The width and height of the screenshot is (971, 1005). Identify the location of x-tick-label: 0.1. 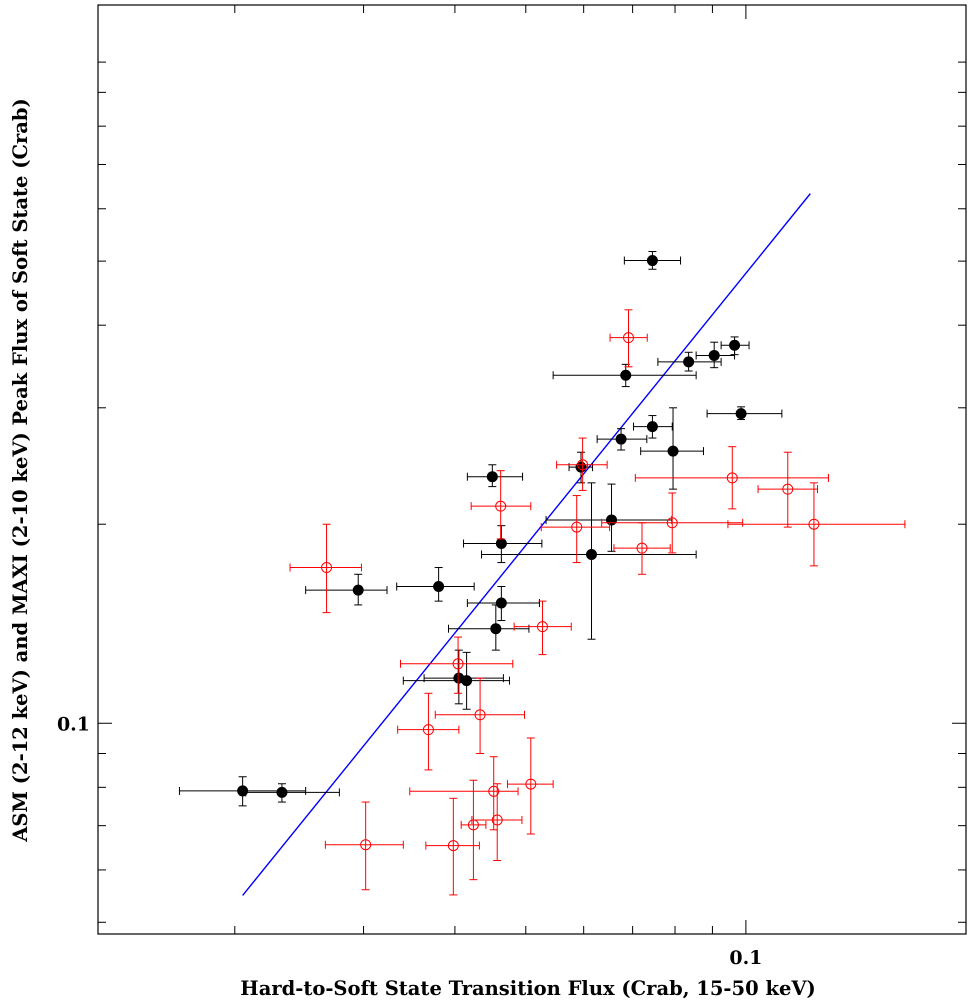
(745, 958).